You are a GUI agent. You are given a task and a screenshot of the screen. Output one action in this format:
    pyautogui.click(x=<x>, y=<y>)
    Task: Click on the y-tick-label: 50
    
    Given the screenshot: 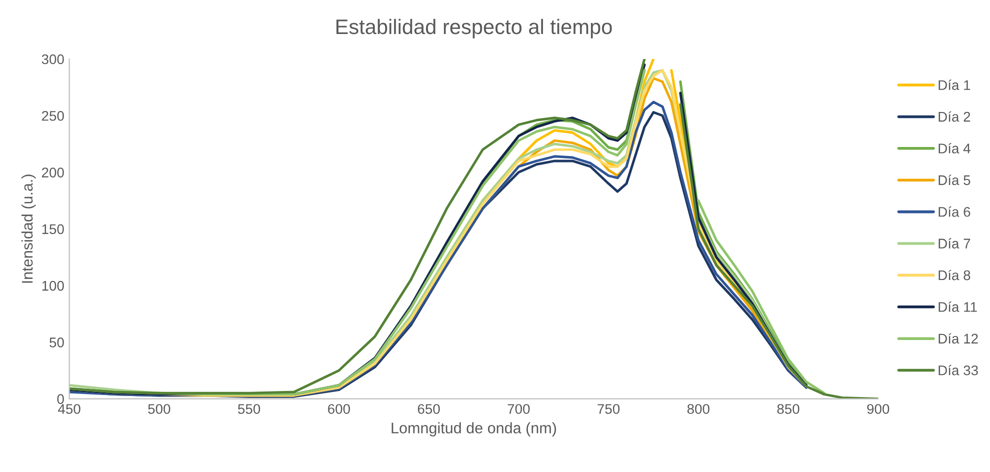 What is the action you would take?
    pyautogui.click(x=57, y=343)
    